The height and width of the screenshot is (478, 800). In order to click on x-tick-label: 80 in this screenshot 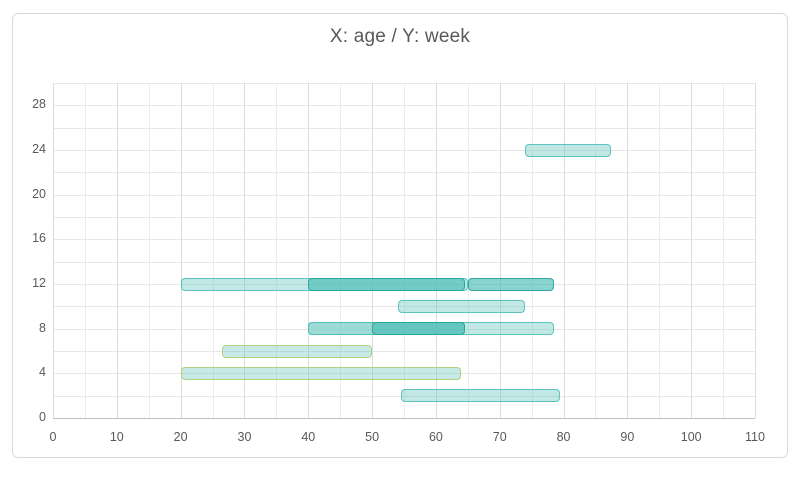, I will do `click(563, 437)`.